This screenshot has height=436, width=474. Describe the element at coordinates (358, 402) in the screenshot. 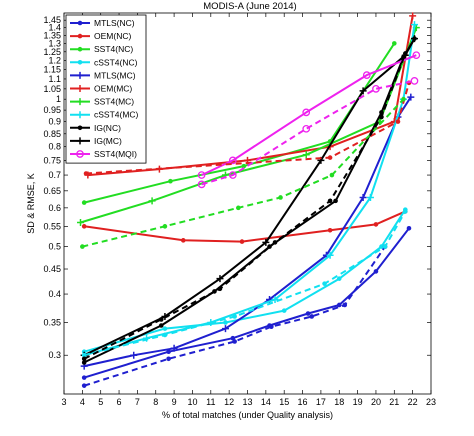

I see `x-tick-label: 19` at that location.